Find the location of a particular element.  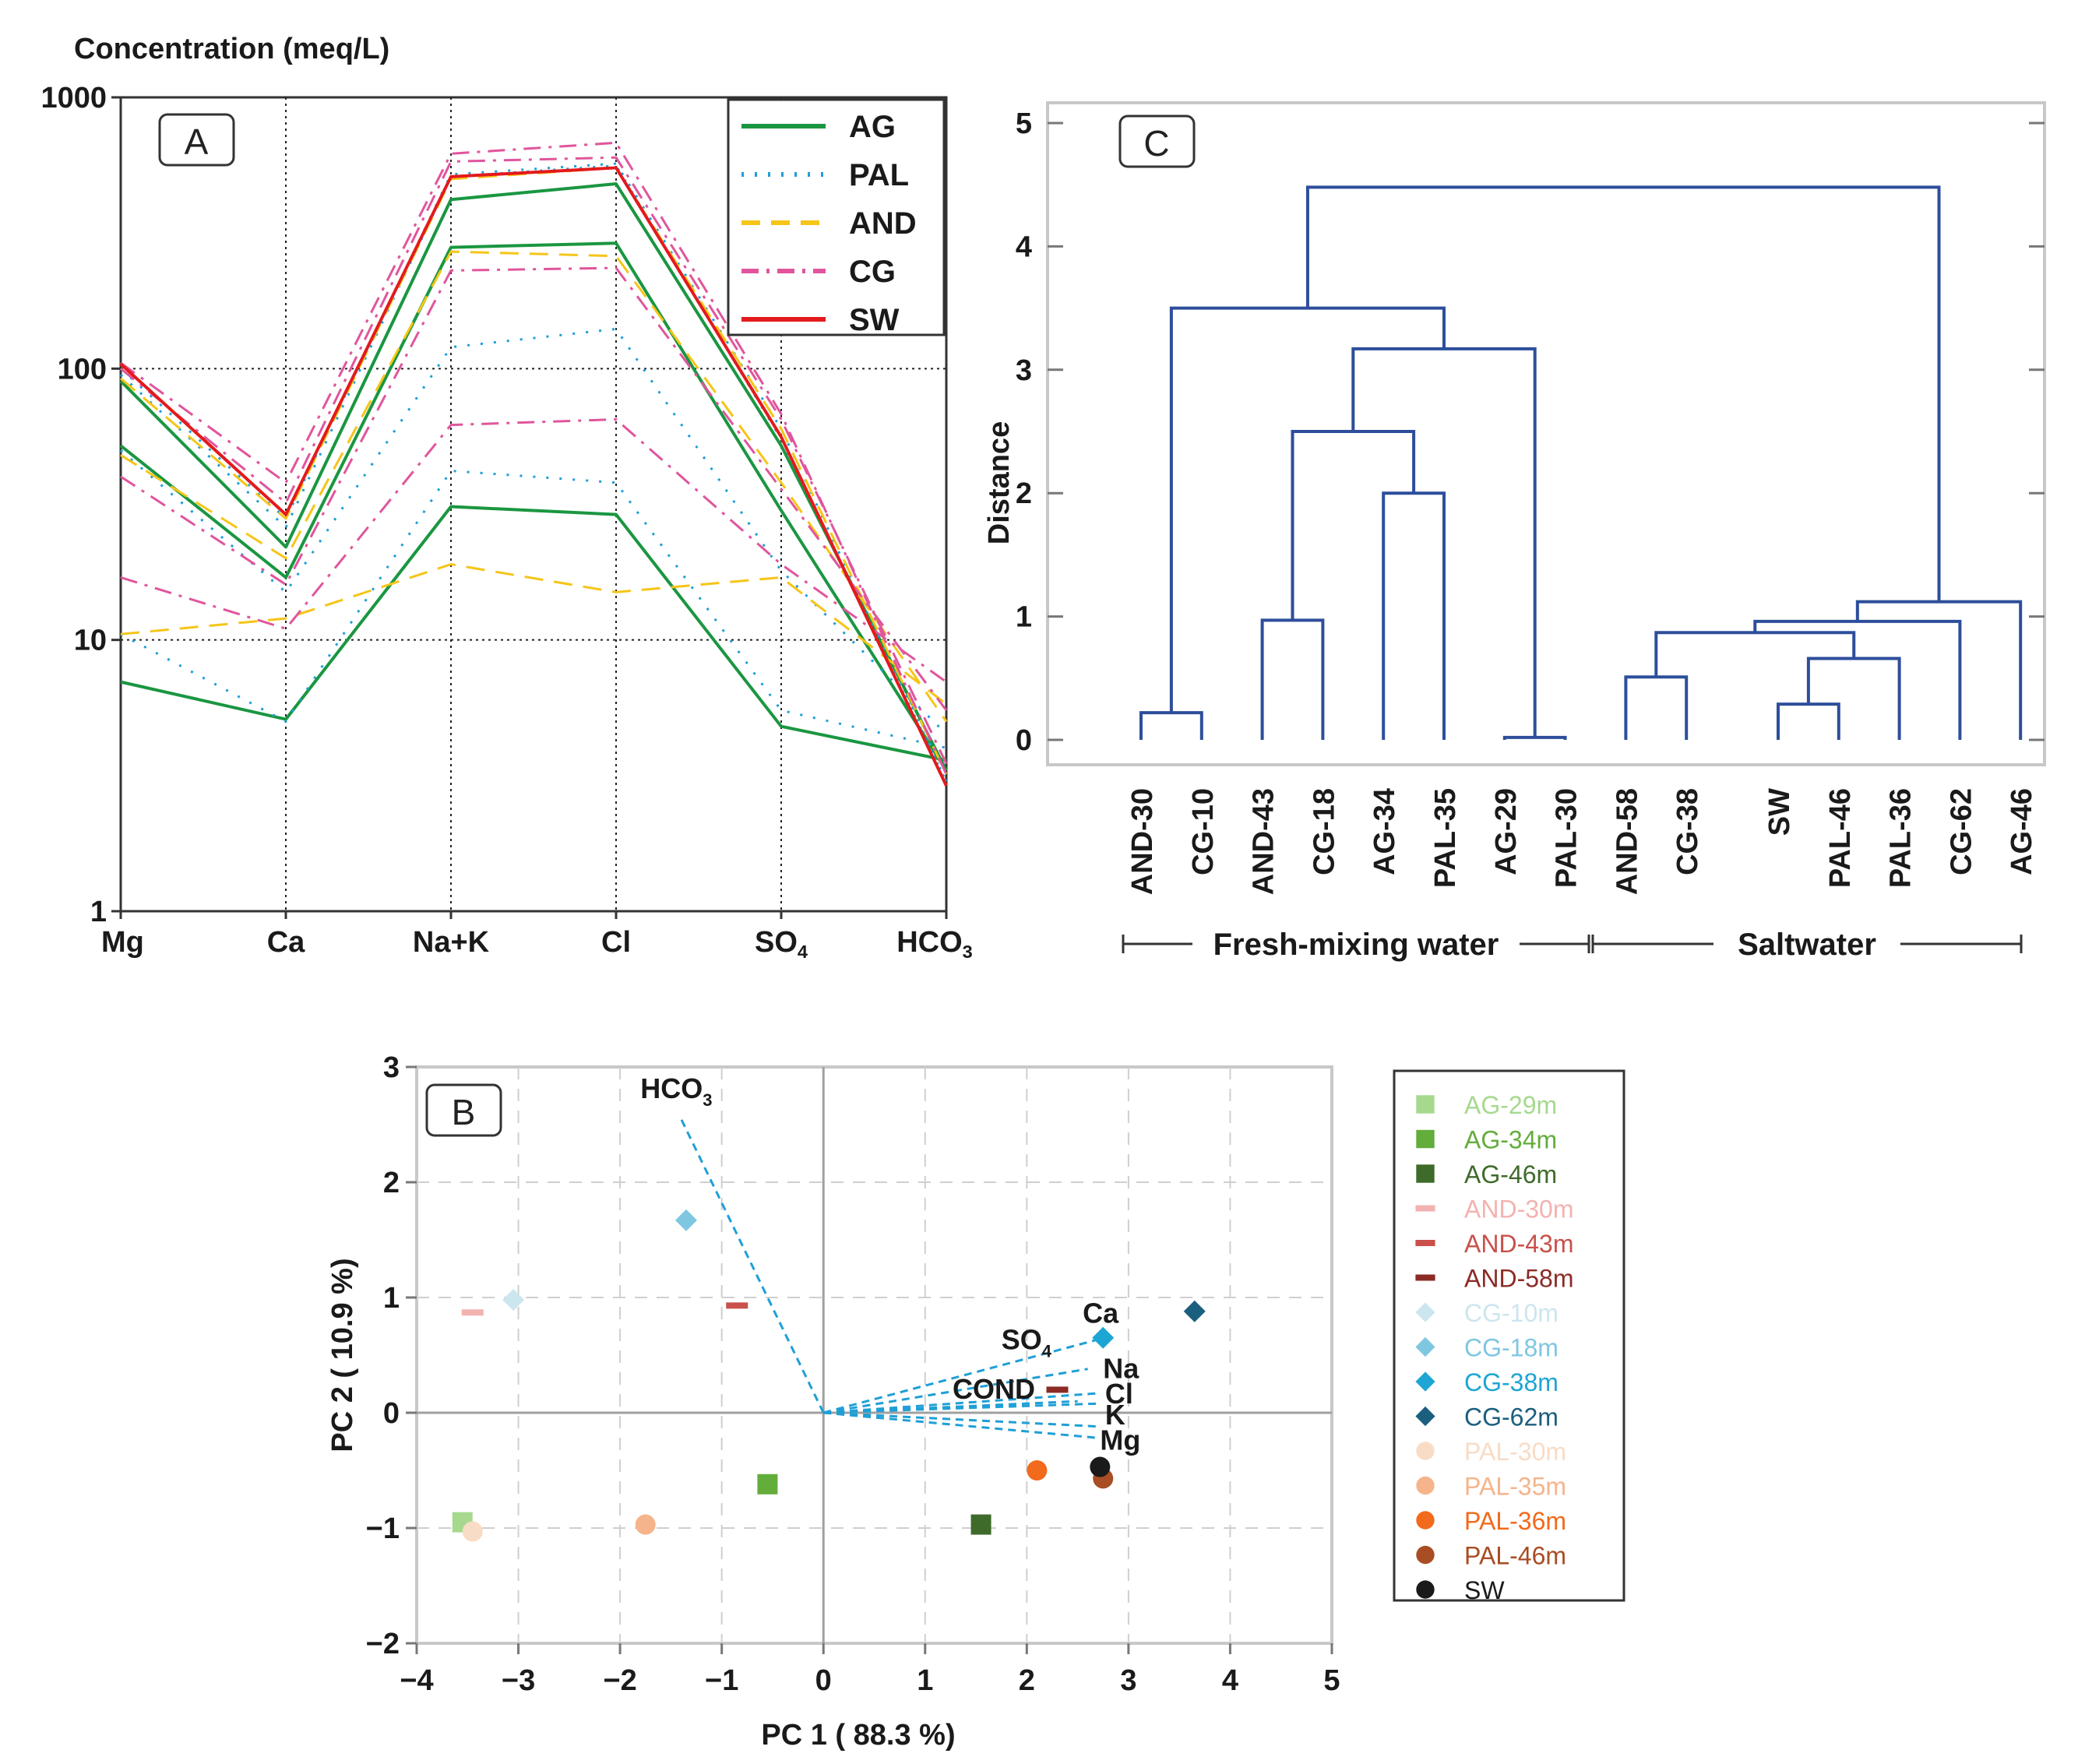

leaf-label-ag-46: AG-46 is located at coordinates (2022, 831).